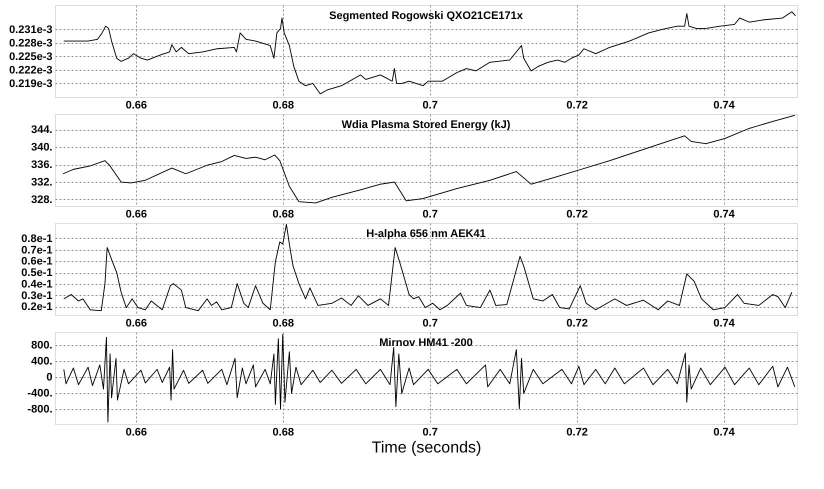 This screenshot has height=489, width=824. I want to click on y-tick-label: 0.219e-3, so click(30, 84).